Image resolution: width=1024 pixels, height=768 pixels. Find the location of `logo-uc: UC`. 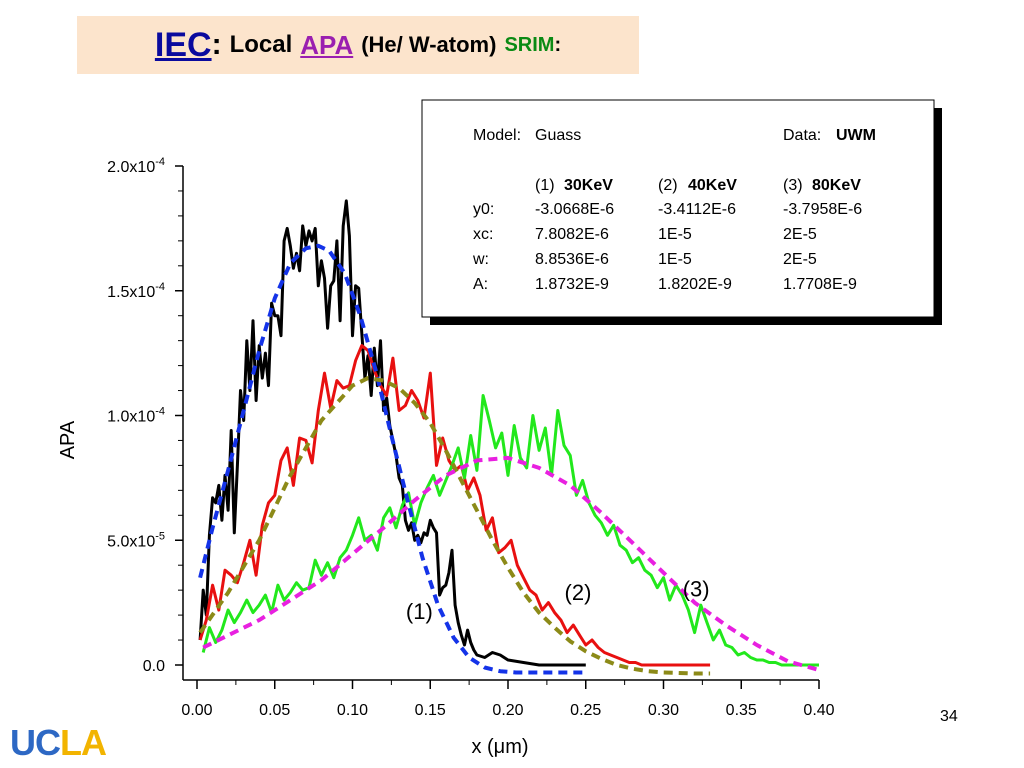

logo-uc: UC is located at coordinates (35, 742).